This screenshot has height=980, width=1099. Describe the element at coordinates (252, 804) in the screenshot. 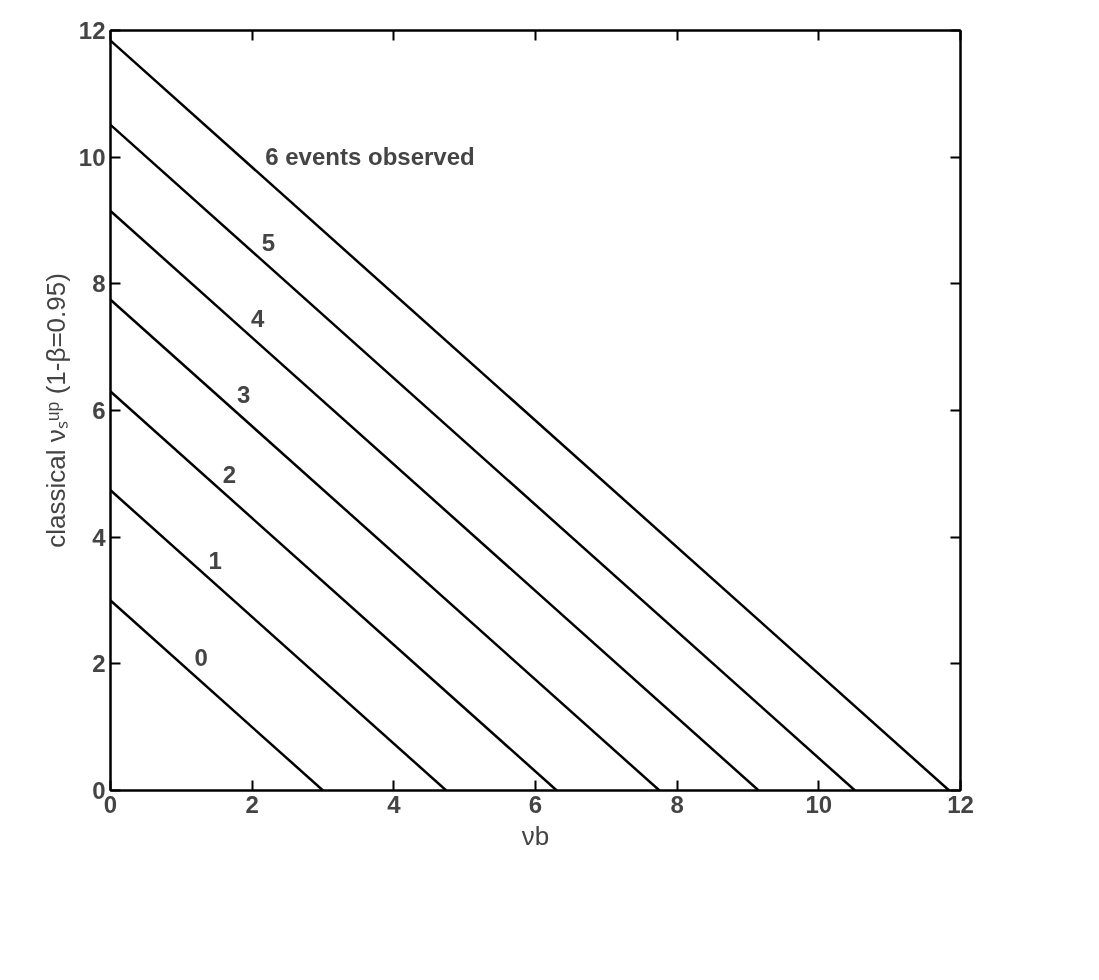

I see `x-tick-label: 2` at that location.